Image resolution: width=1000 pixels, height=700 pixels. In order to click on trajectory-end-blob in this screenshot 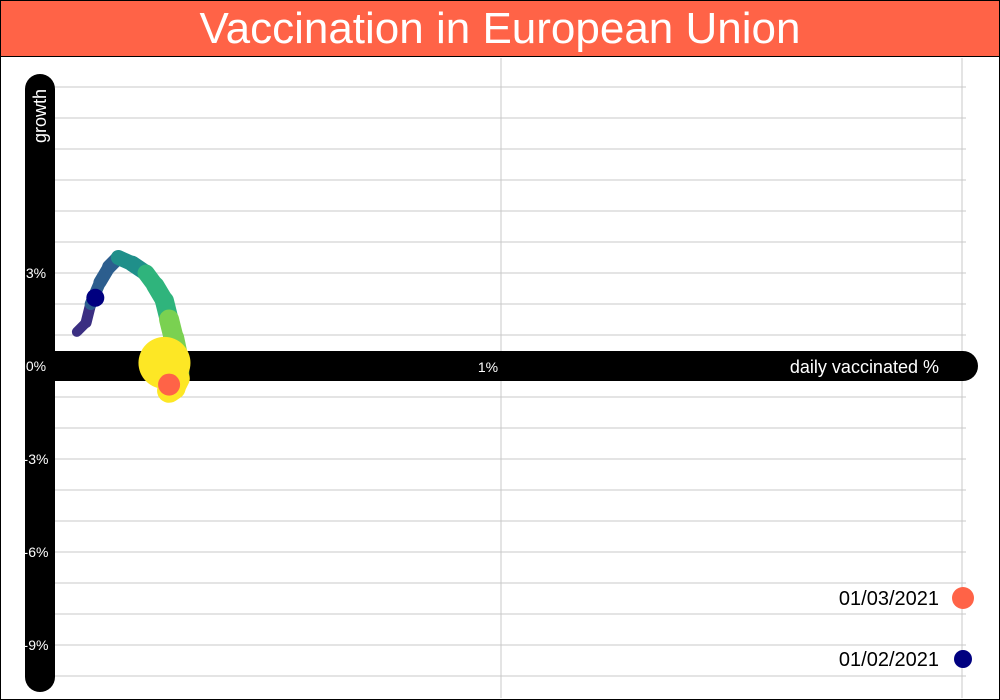, I will do `click(164, 362)`.